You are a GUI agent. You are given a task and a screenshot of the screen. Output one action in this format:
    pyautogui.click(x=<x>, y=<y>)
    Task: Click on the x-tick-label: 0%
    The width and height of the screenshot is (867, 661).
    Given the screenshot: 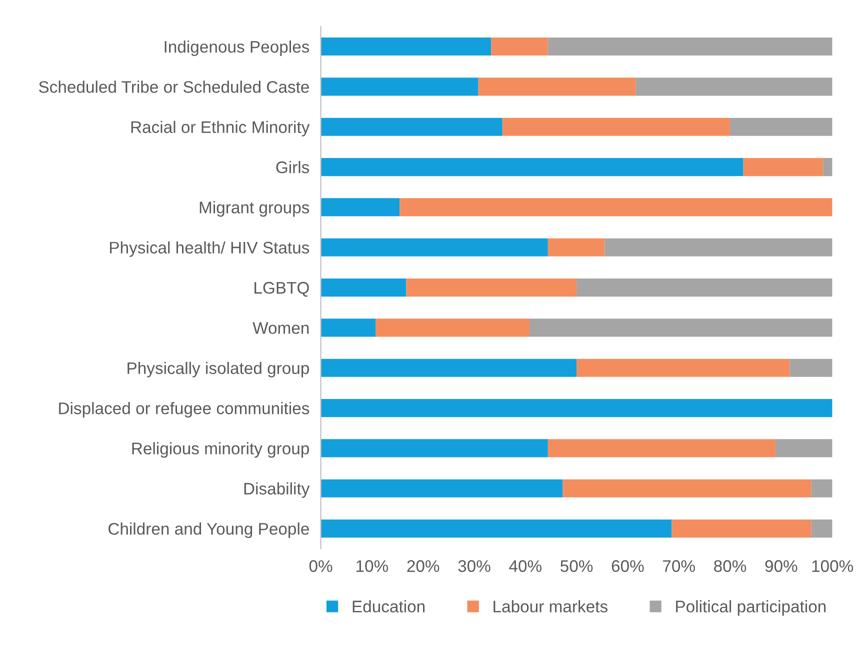 What is the action you would take?
    pyautogui.click(x=320, y=566)
    